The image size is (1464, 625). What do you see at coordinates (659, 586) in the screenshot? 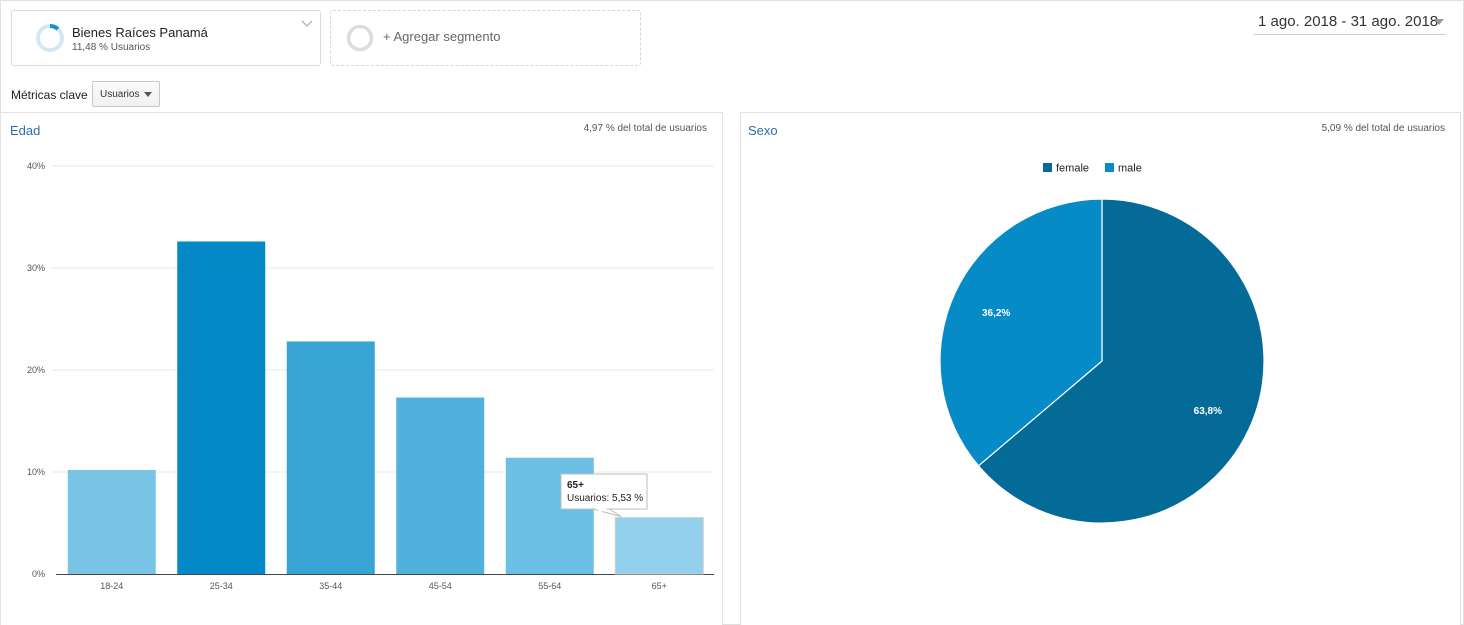
I see `x-tick-label: 65+` at bounding box center [659, 586].